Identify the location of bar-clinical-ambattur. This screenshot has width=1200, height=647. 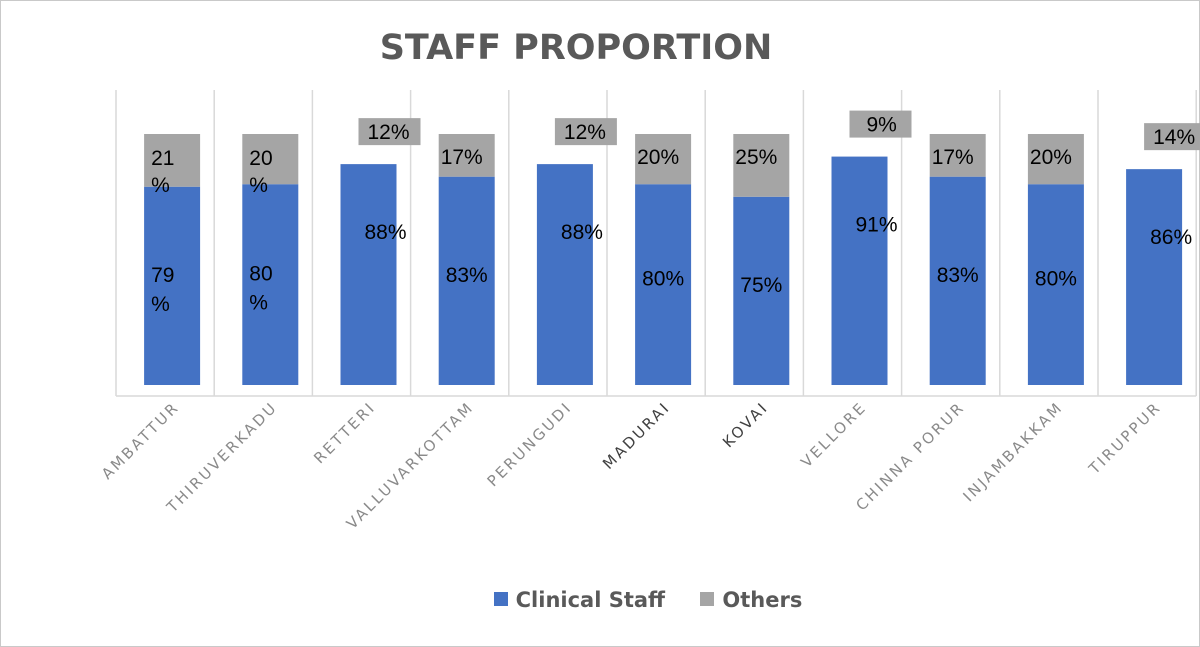
(172, 285).